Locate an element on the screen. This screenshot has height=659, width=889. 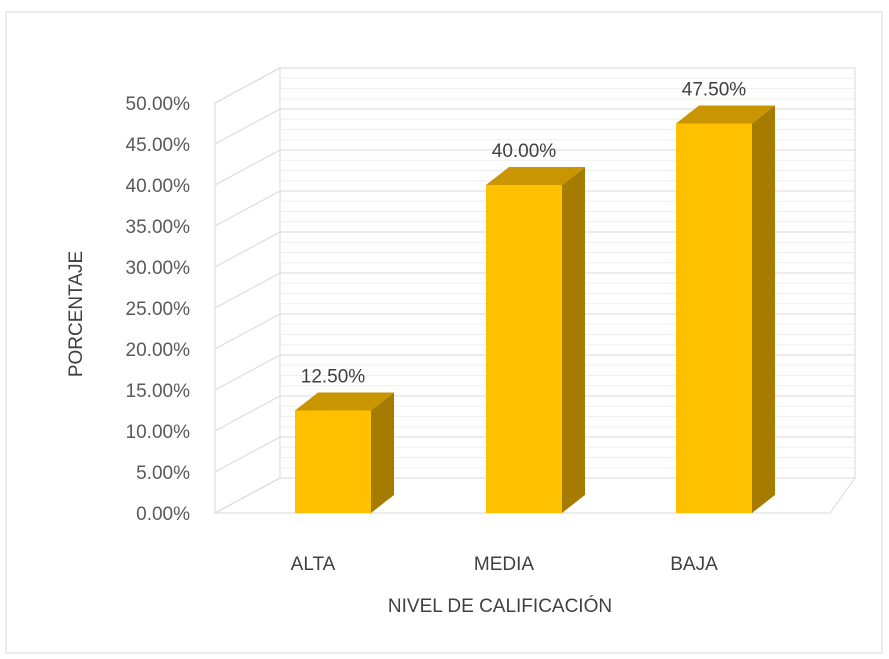
data-label: 47.50% is located at coordinates (714, 90).